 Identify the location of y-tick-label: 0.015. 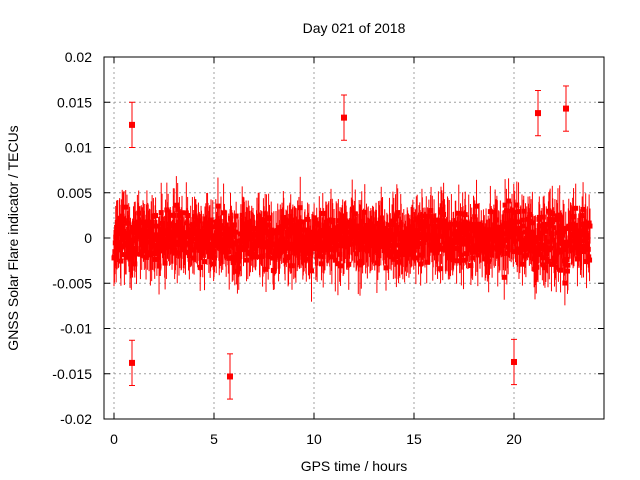
(74, 102).